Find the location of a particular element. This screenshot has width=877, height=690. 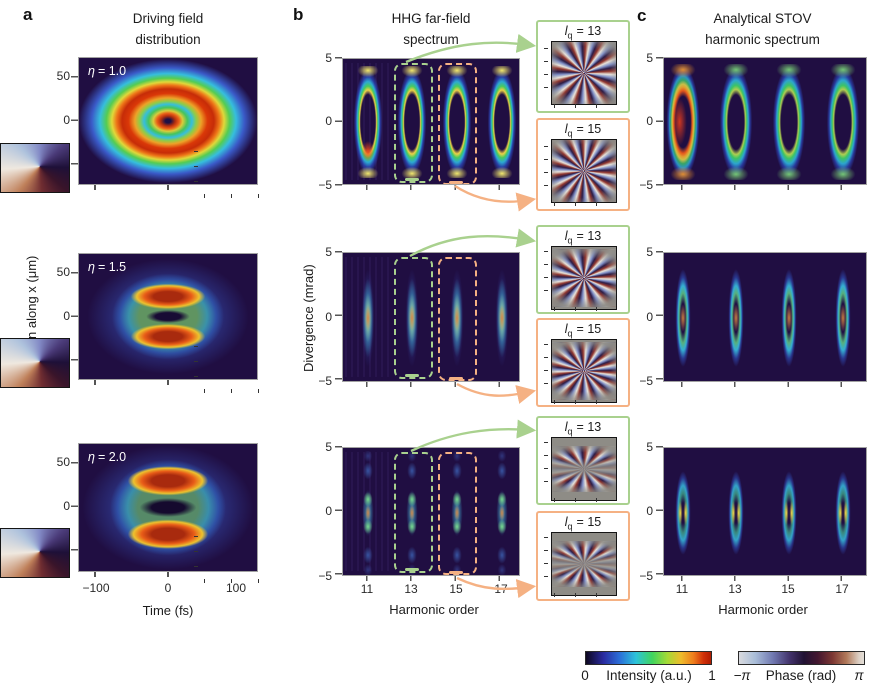

harmonic-13-ring is located at coordinates (736, 122).